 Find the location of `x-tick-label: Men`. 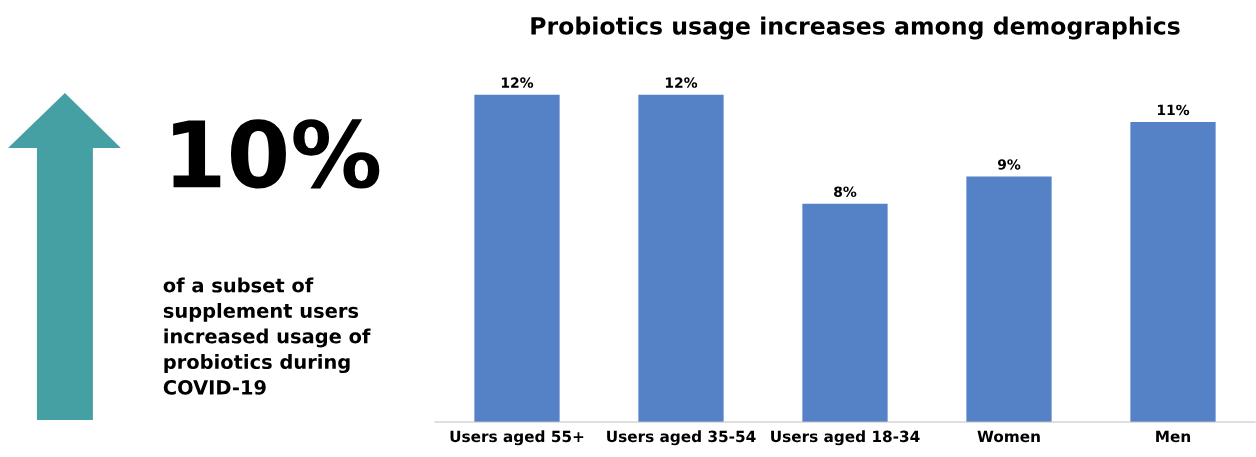

x-tick-label: Men is located at coordinates (1173, 436).